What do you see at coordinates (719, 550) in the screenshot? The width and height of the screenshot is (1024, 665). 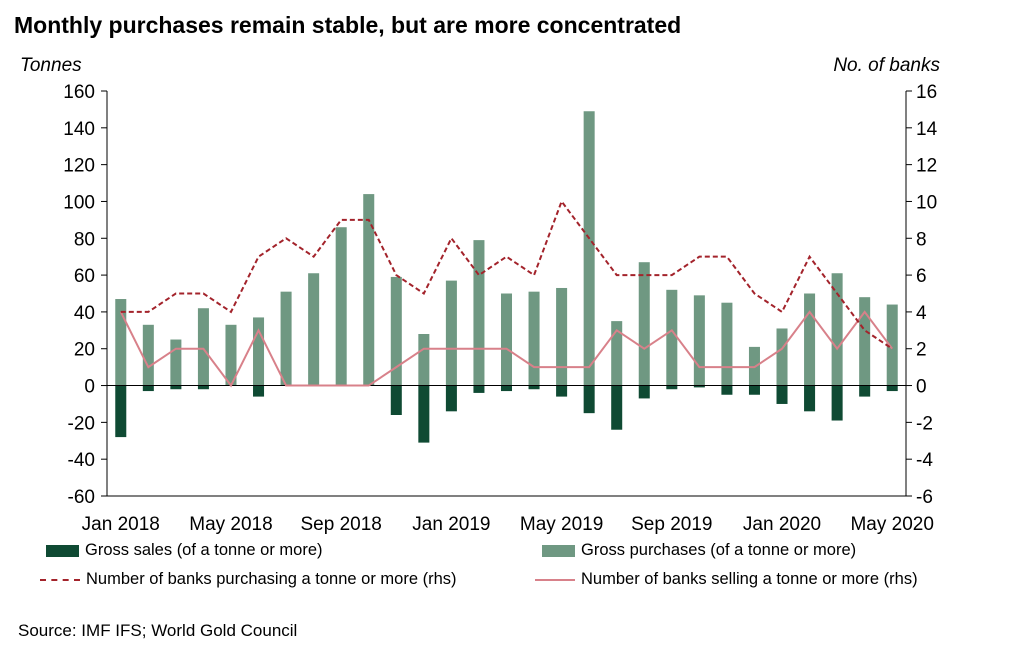 I see `legend-label-gross-purchases: Gross purchases (of a tonne or more)` at bounding box center [719, 550].